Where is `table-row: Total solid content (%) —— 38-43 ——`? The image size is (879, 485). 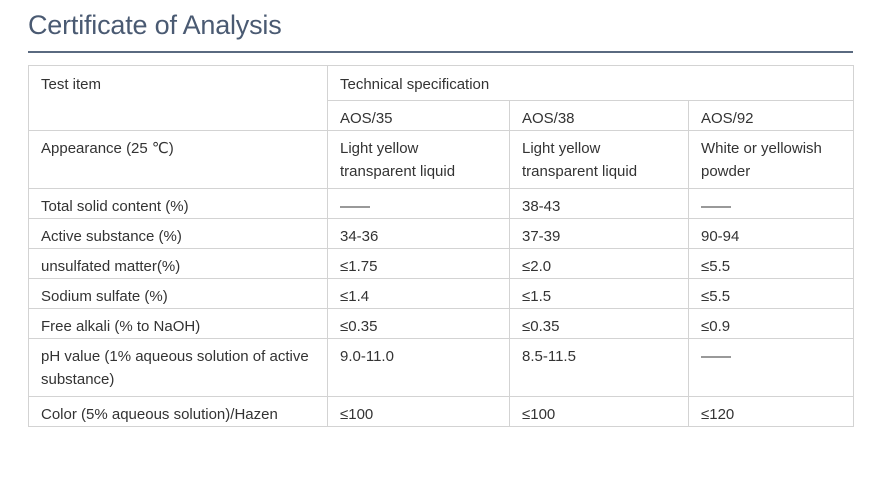 table-row: Total solid content (%) —— 38-43 —— is located at coordinates (441, 203).